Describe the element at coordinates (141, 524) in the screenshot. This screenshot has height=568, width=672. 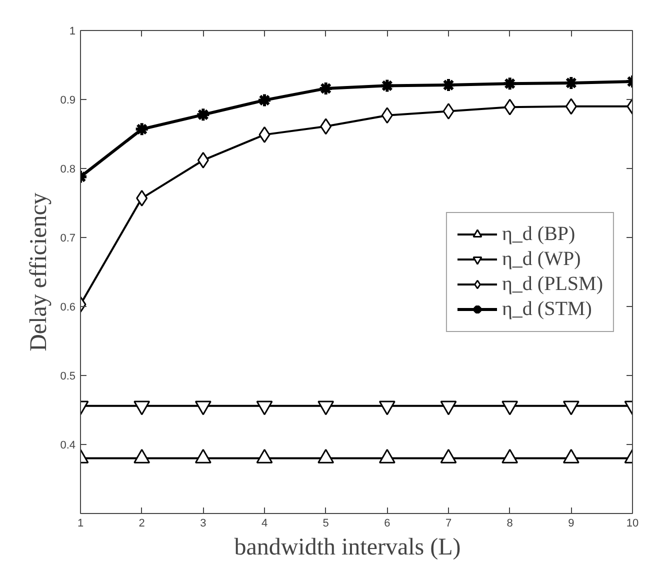
I see `x-tick-label: 2` at that location.